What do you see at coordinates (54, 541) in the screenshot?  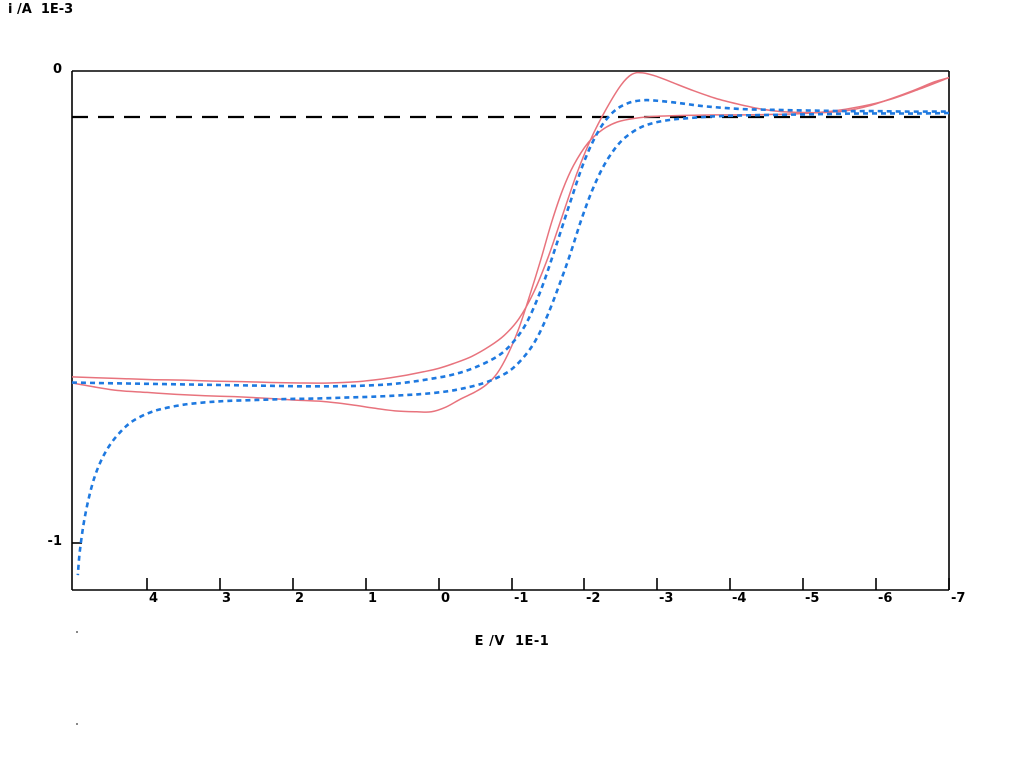 I see `y-tick-label: -1` at bounding box center [54, 541].